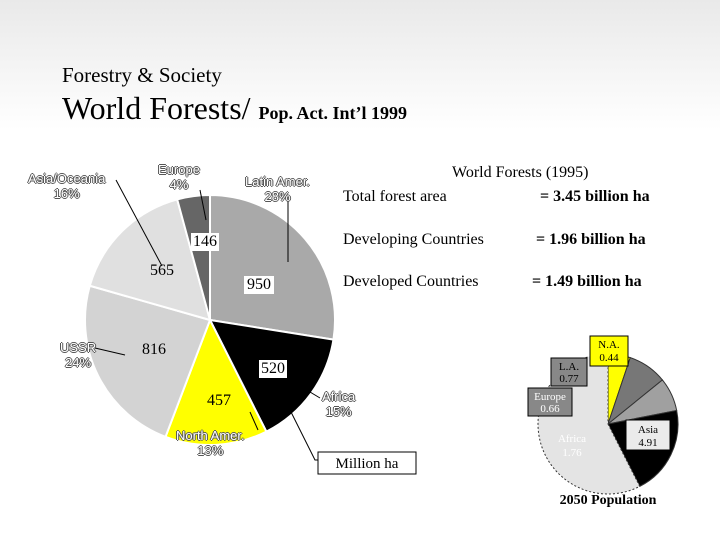  I want to click on value-africa: 520, so click(273, 369).